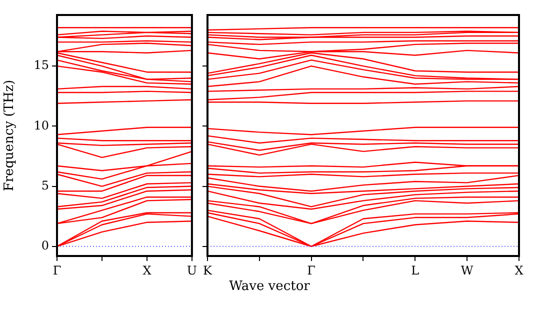 The height and width of the screenshot is (310, 539). Describe the element at coordinates (10, 136) in the screenshot. I see `y-axis-title: Frequency (THz)` at that location.